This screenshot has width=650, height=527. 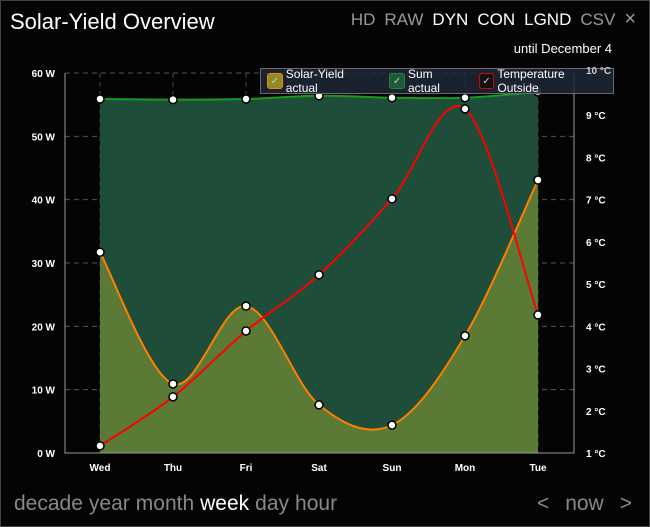 I want to click on toolbar-lgnd-button: LGND, so click(x=548, y=19).